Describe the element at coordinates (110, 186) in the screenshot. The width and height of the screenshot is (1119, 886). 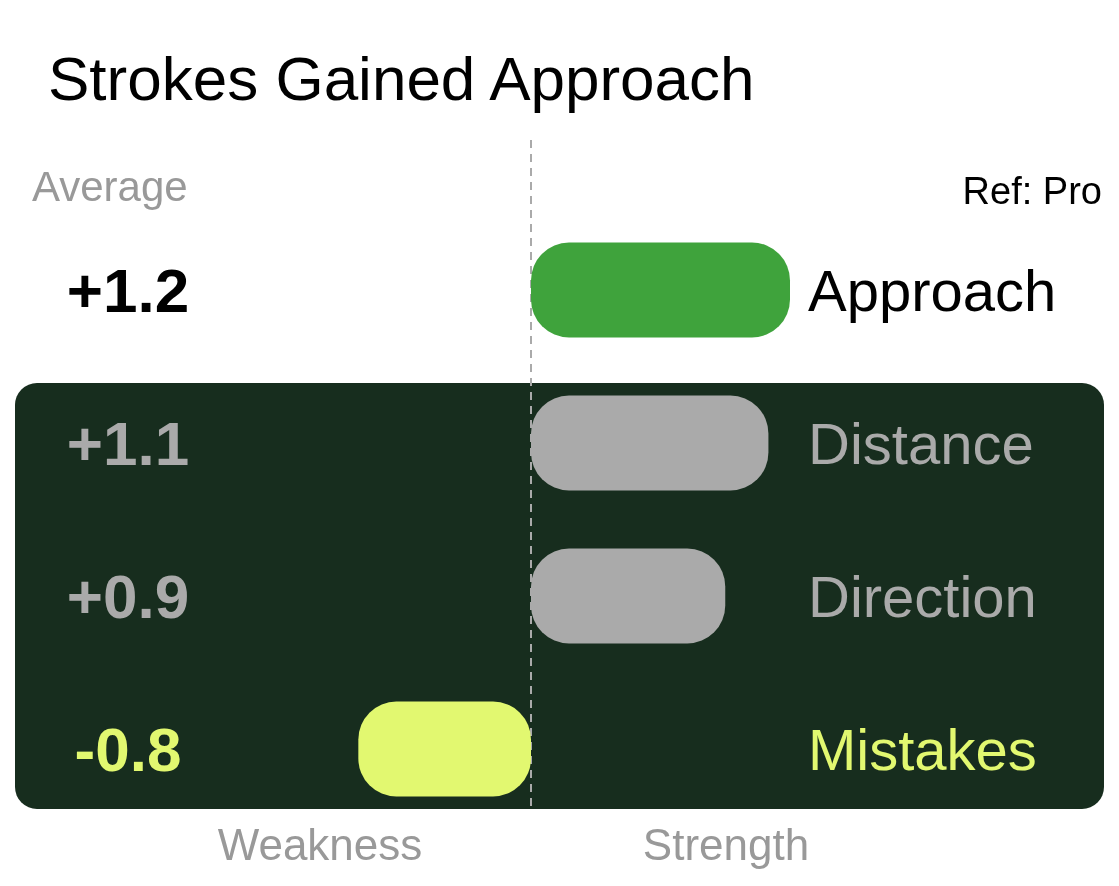
I see `text: Average` at that location.